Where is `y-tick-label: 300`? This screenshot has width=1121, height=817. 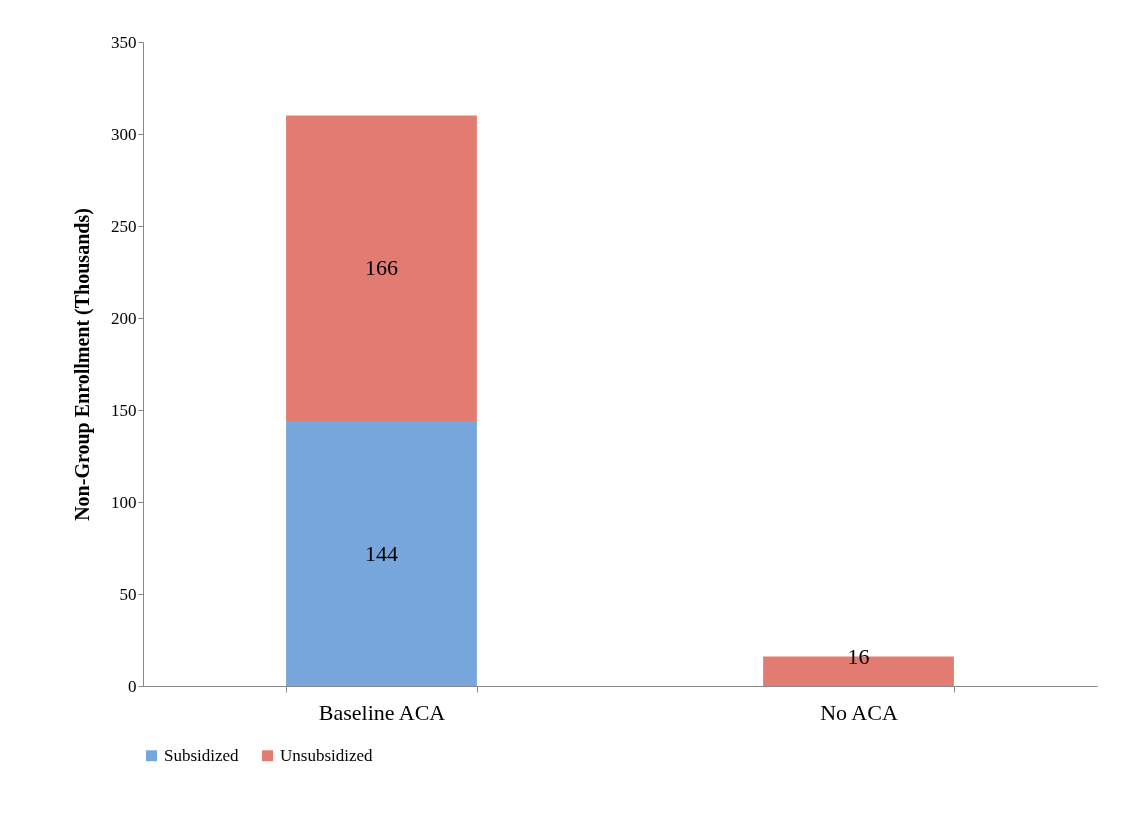
y-tick-label: 300 is located at coordinates (124, 134).